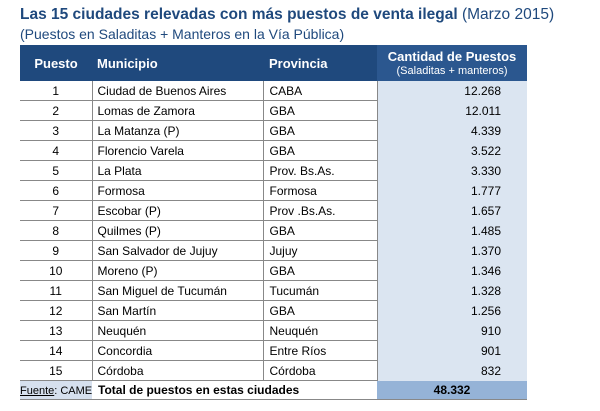 This screenshot has height=411, width=600. What do you see at coordinates (320, 63) in the screenshot?
I see `header-provincia: Provincia` at bounding box center [320, 63].